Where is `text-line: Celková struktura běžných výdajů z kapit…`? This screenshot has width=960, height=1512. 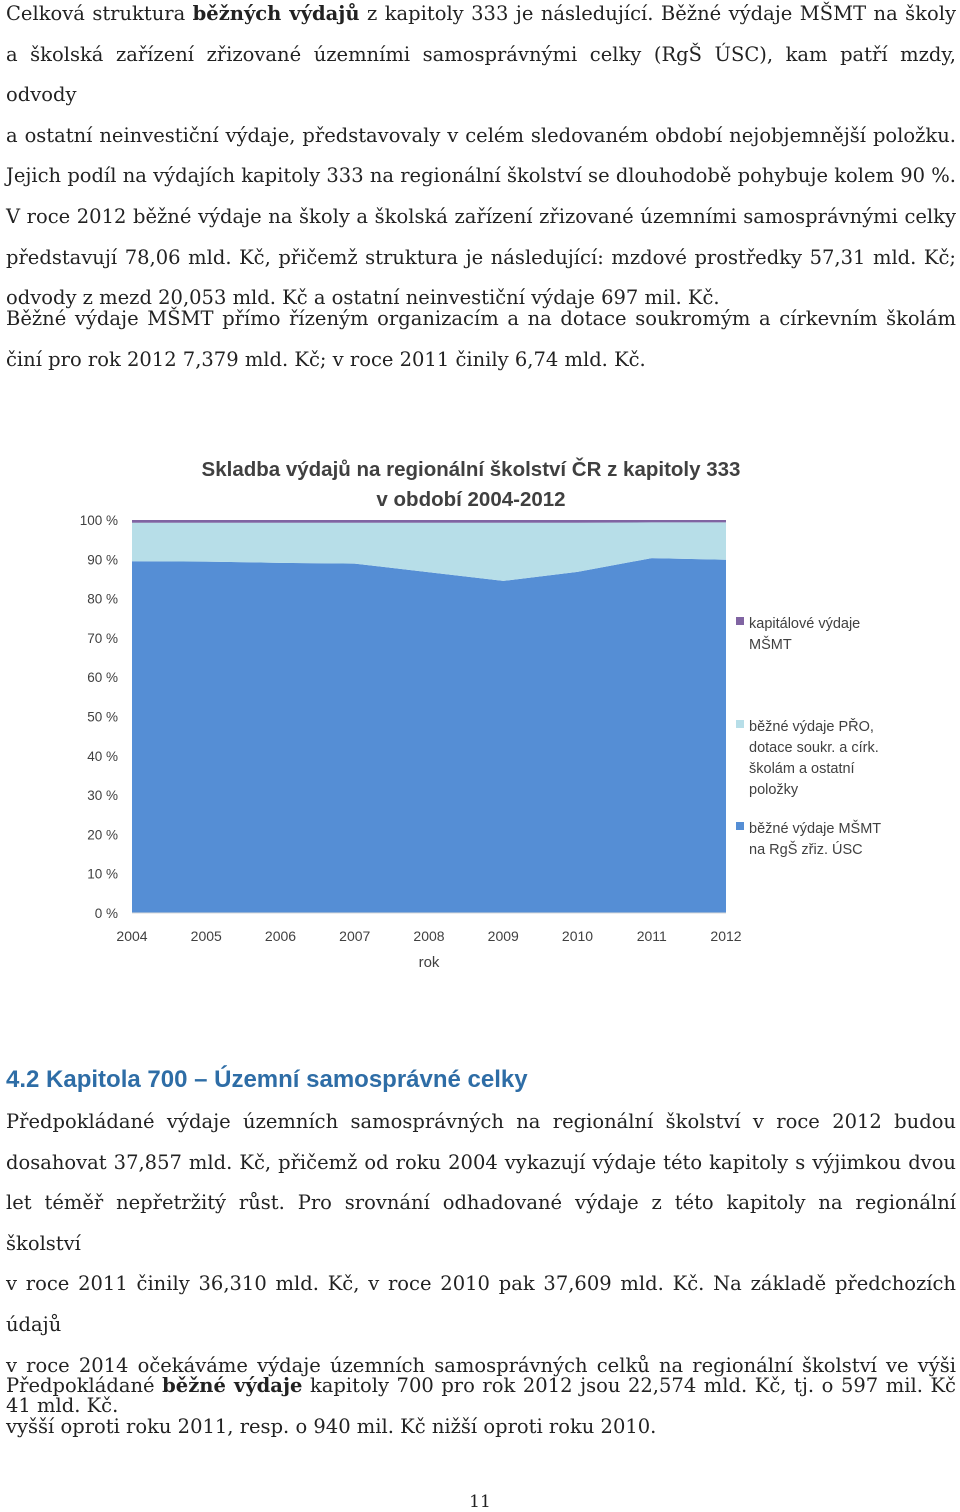 text-line: Celková struktura běžných výdajů z kapit… is located at coordinates (481, 13).